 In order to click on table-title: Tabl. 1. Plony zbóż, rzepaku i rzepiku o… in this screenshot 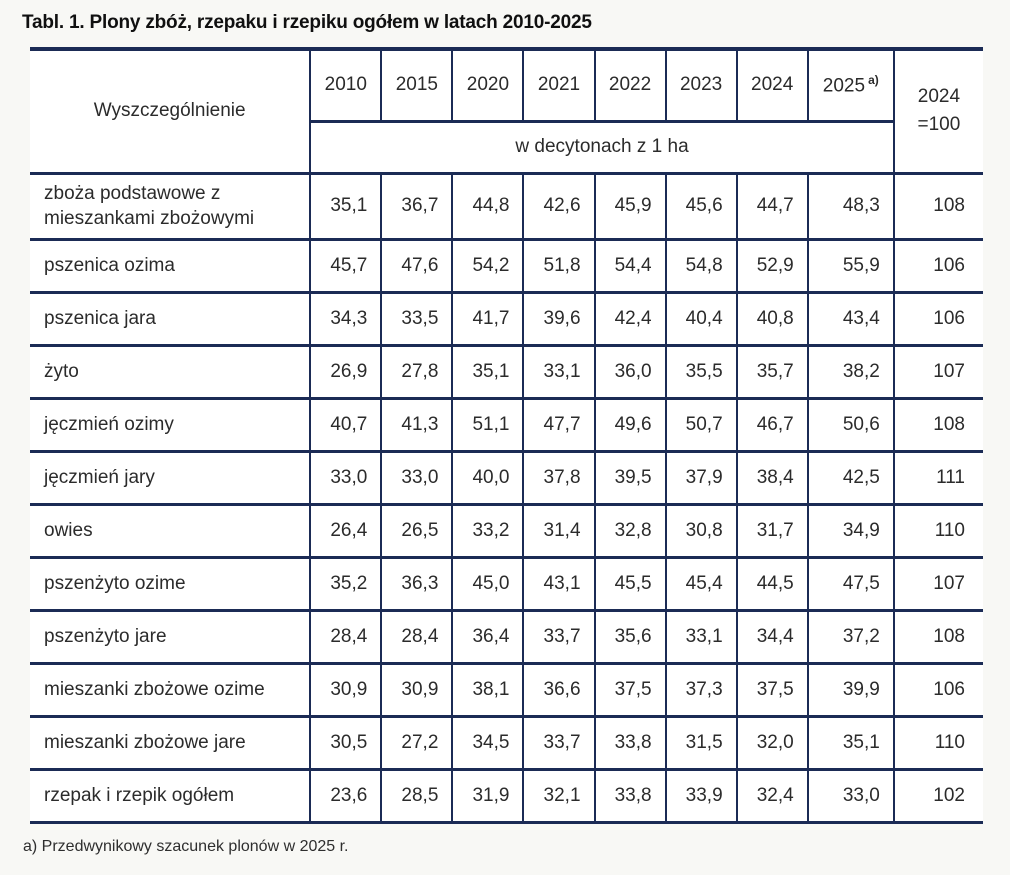, I will do `click(307, 22)`.